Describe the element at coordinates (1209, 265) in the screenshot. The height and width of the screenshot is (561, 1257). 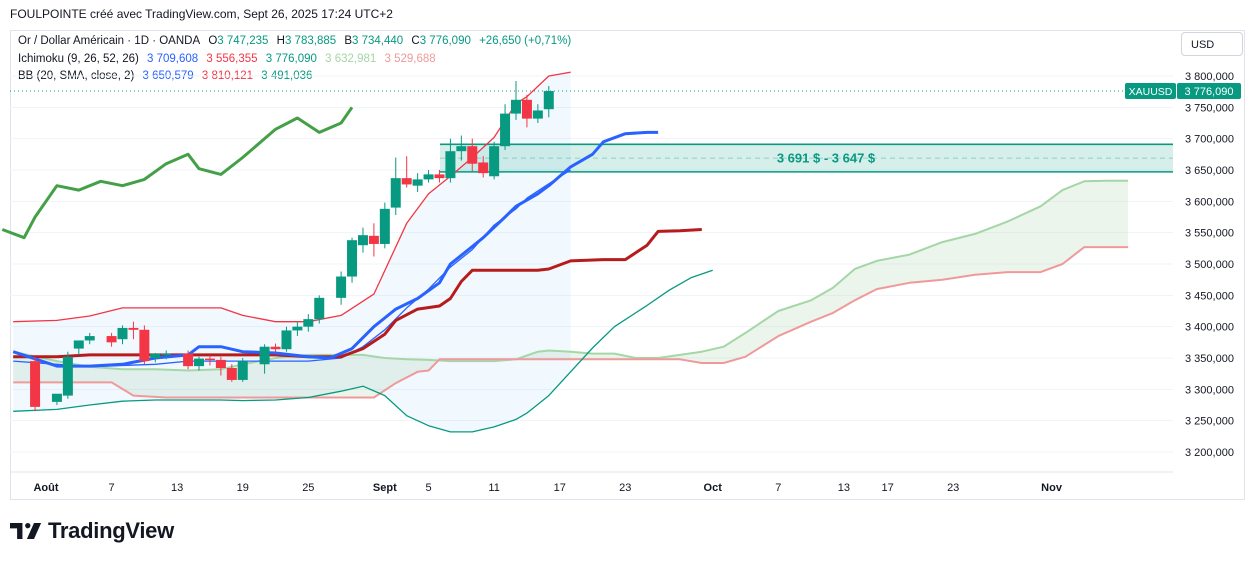
I see `y-tick-label: 3 500,000` at that location.